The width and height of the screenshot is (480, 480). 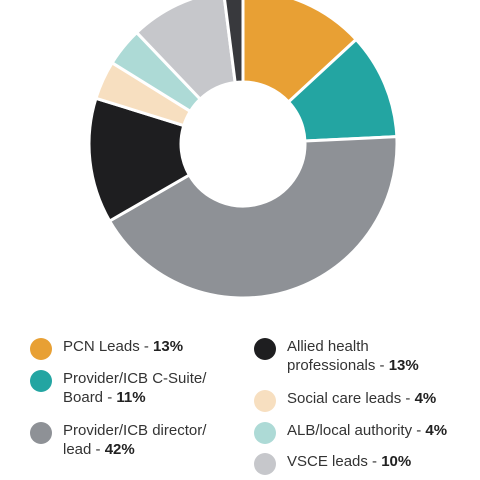 What do you see at coordinates (353, 356) in the screenshot?
I see `legend-label-allied-health-professionals: Allied health professionals - 13%` at bounding box center [353, 356].